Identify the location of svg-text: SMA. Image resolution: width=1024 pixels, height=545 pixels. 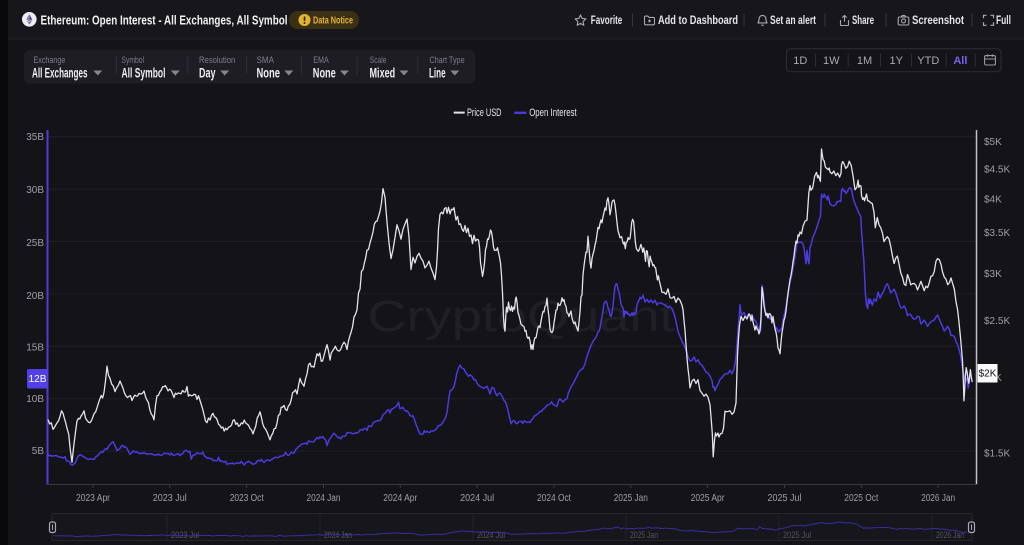
(266, 60).